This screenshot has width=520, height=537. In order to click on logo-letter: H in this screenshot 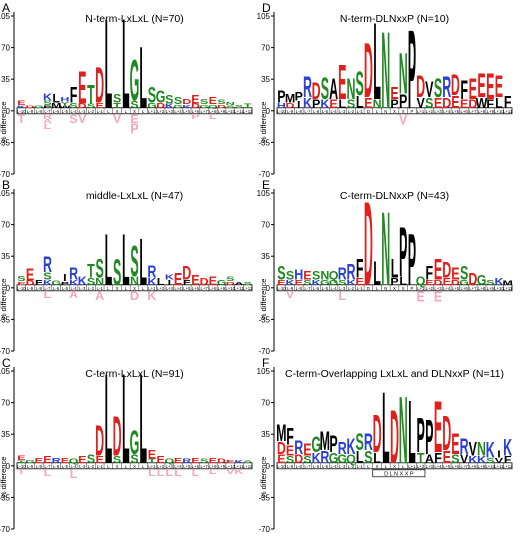, I will do `click(298, 274)`.